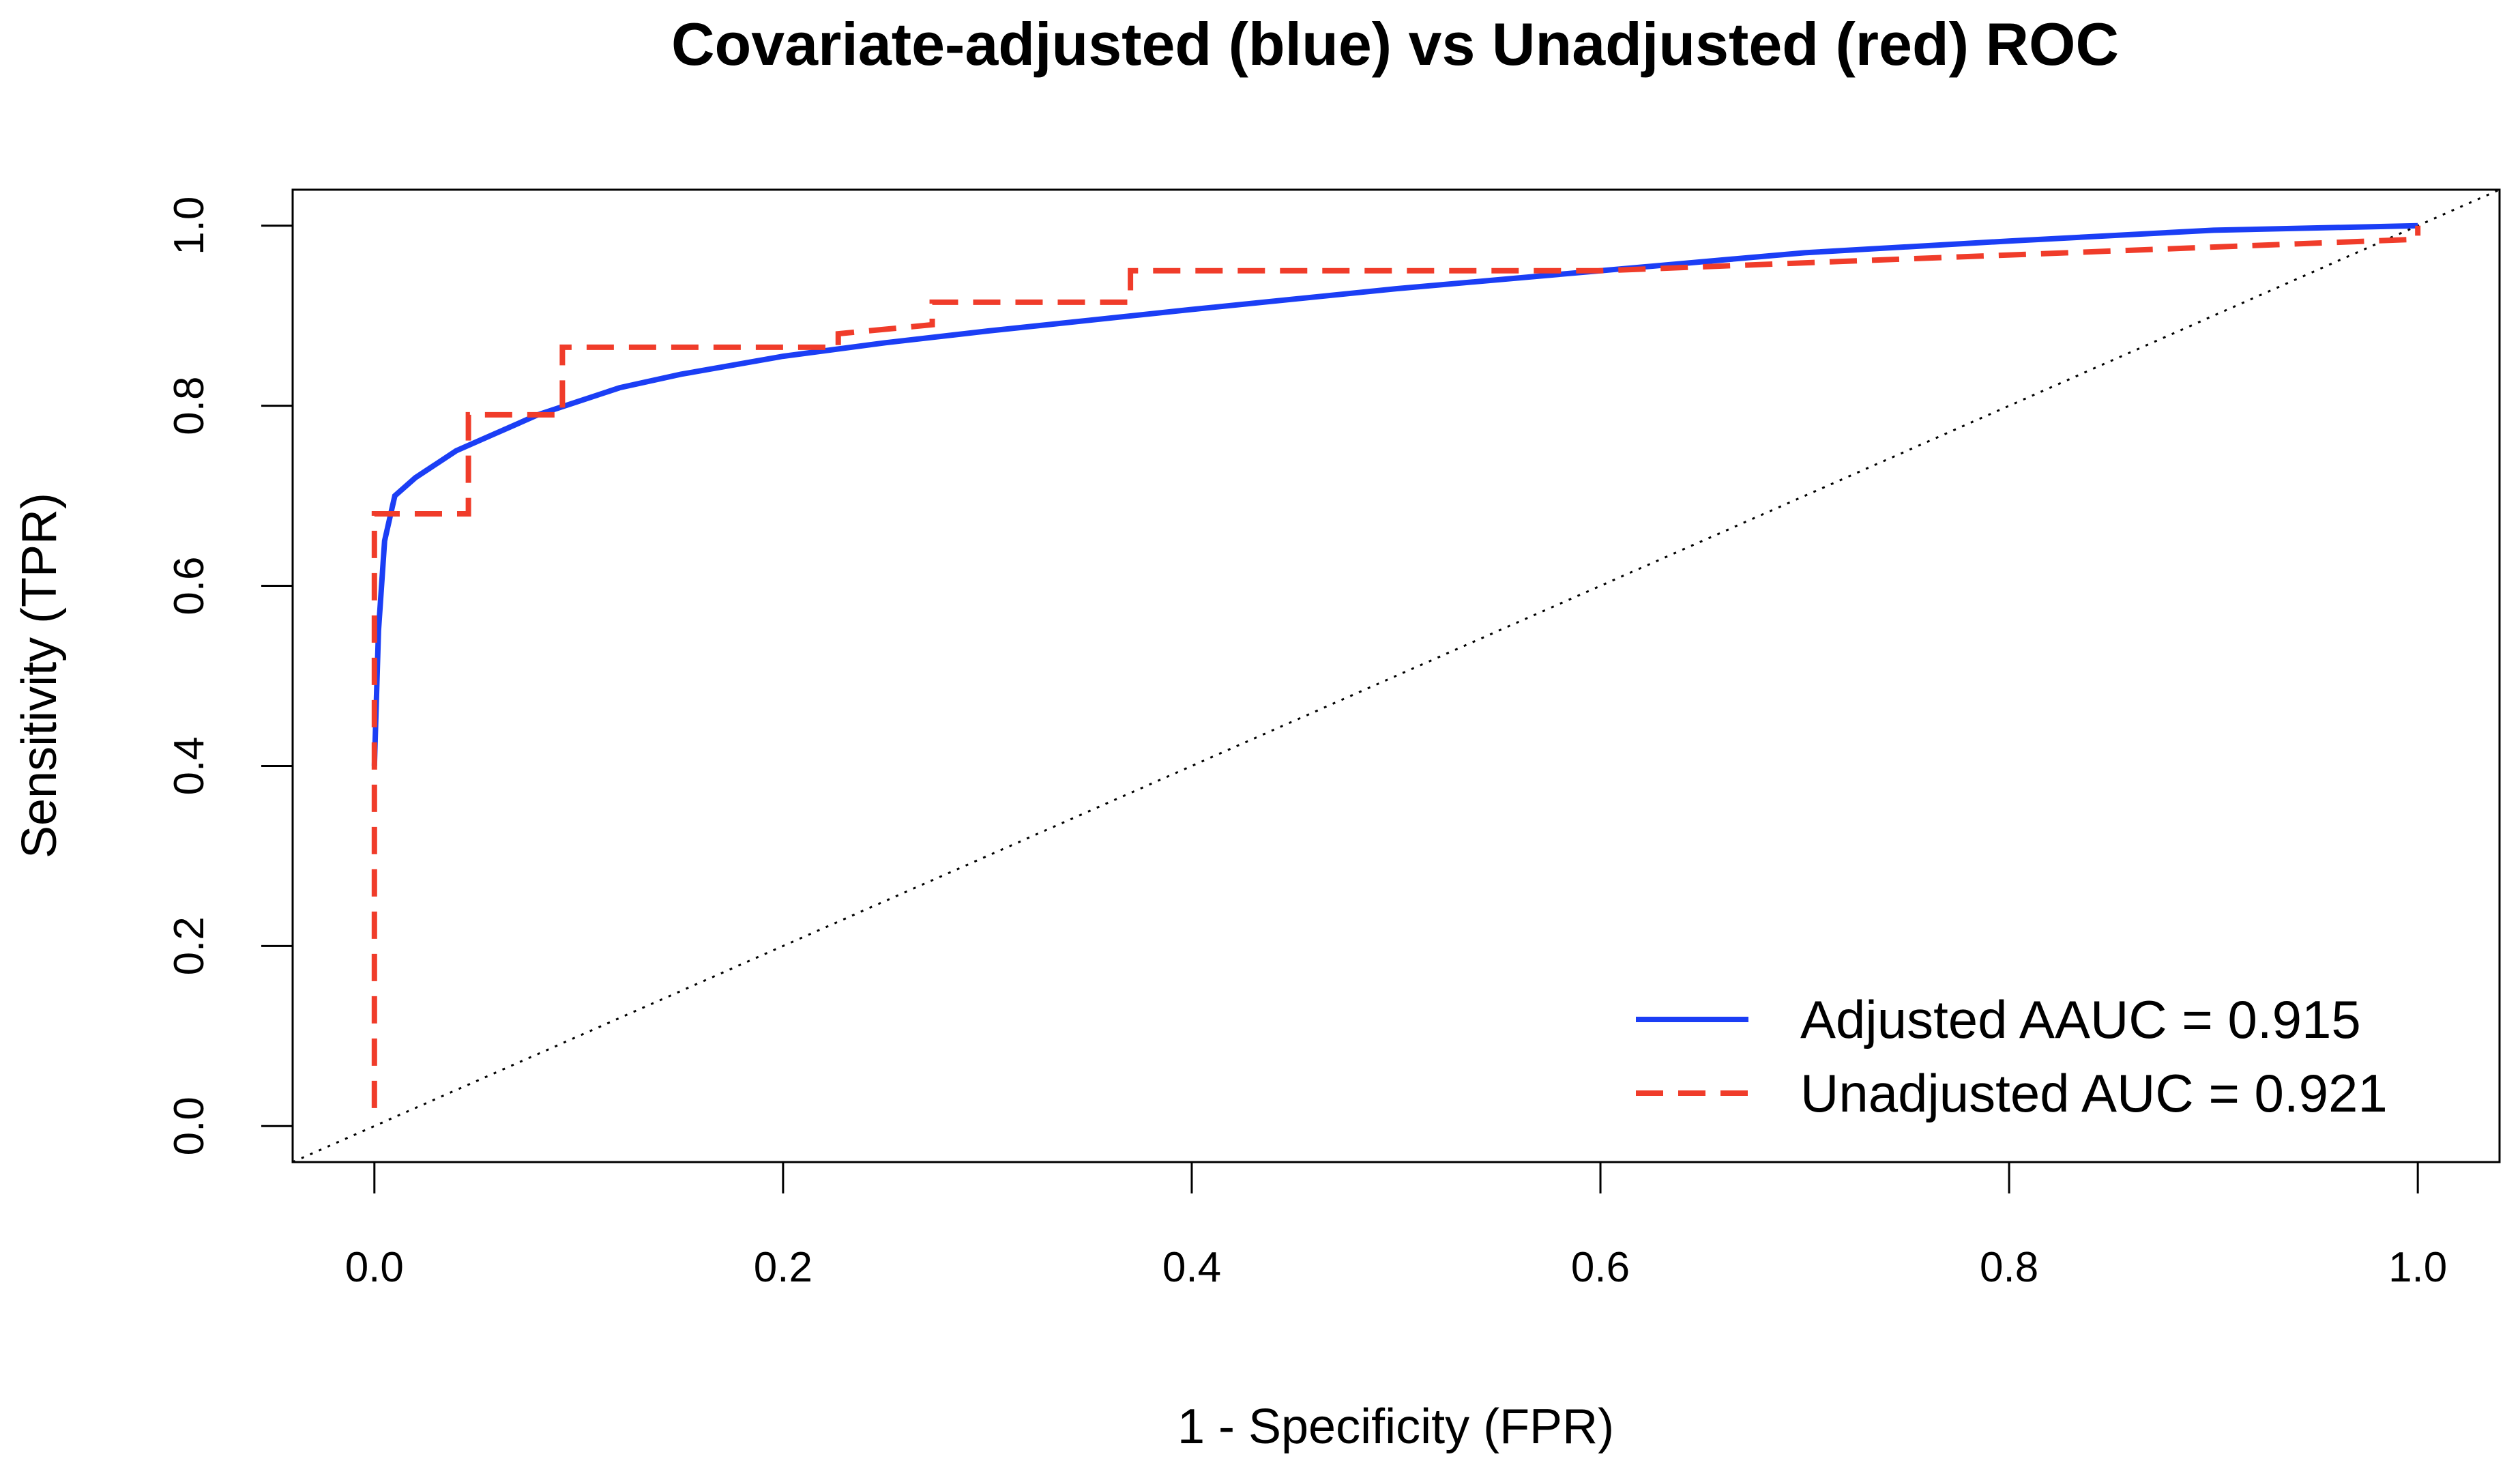 The image size is (2520, 1478). Describe the element at coordinates (1191, 1267) in the screenshot. I see `x-tick-label: 0.4` at that location.